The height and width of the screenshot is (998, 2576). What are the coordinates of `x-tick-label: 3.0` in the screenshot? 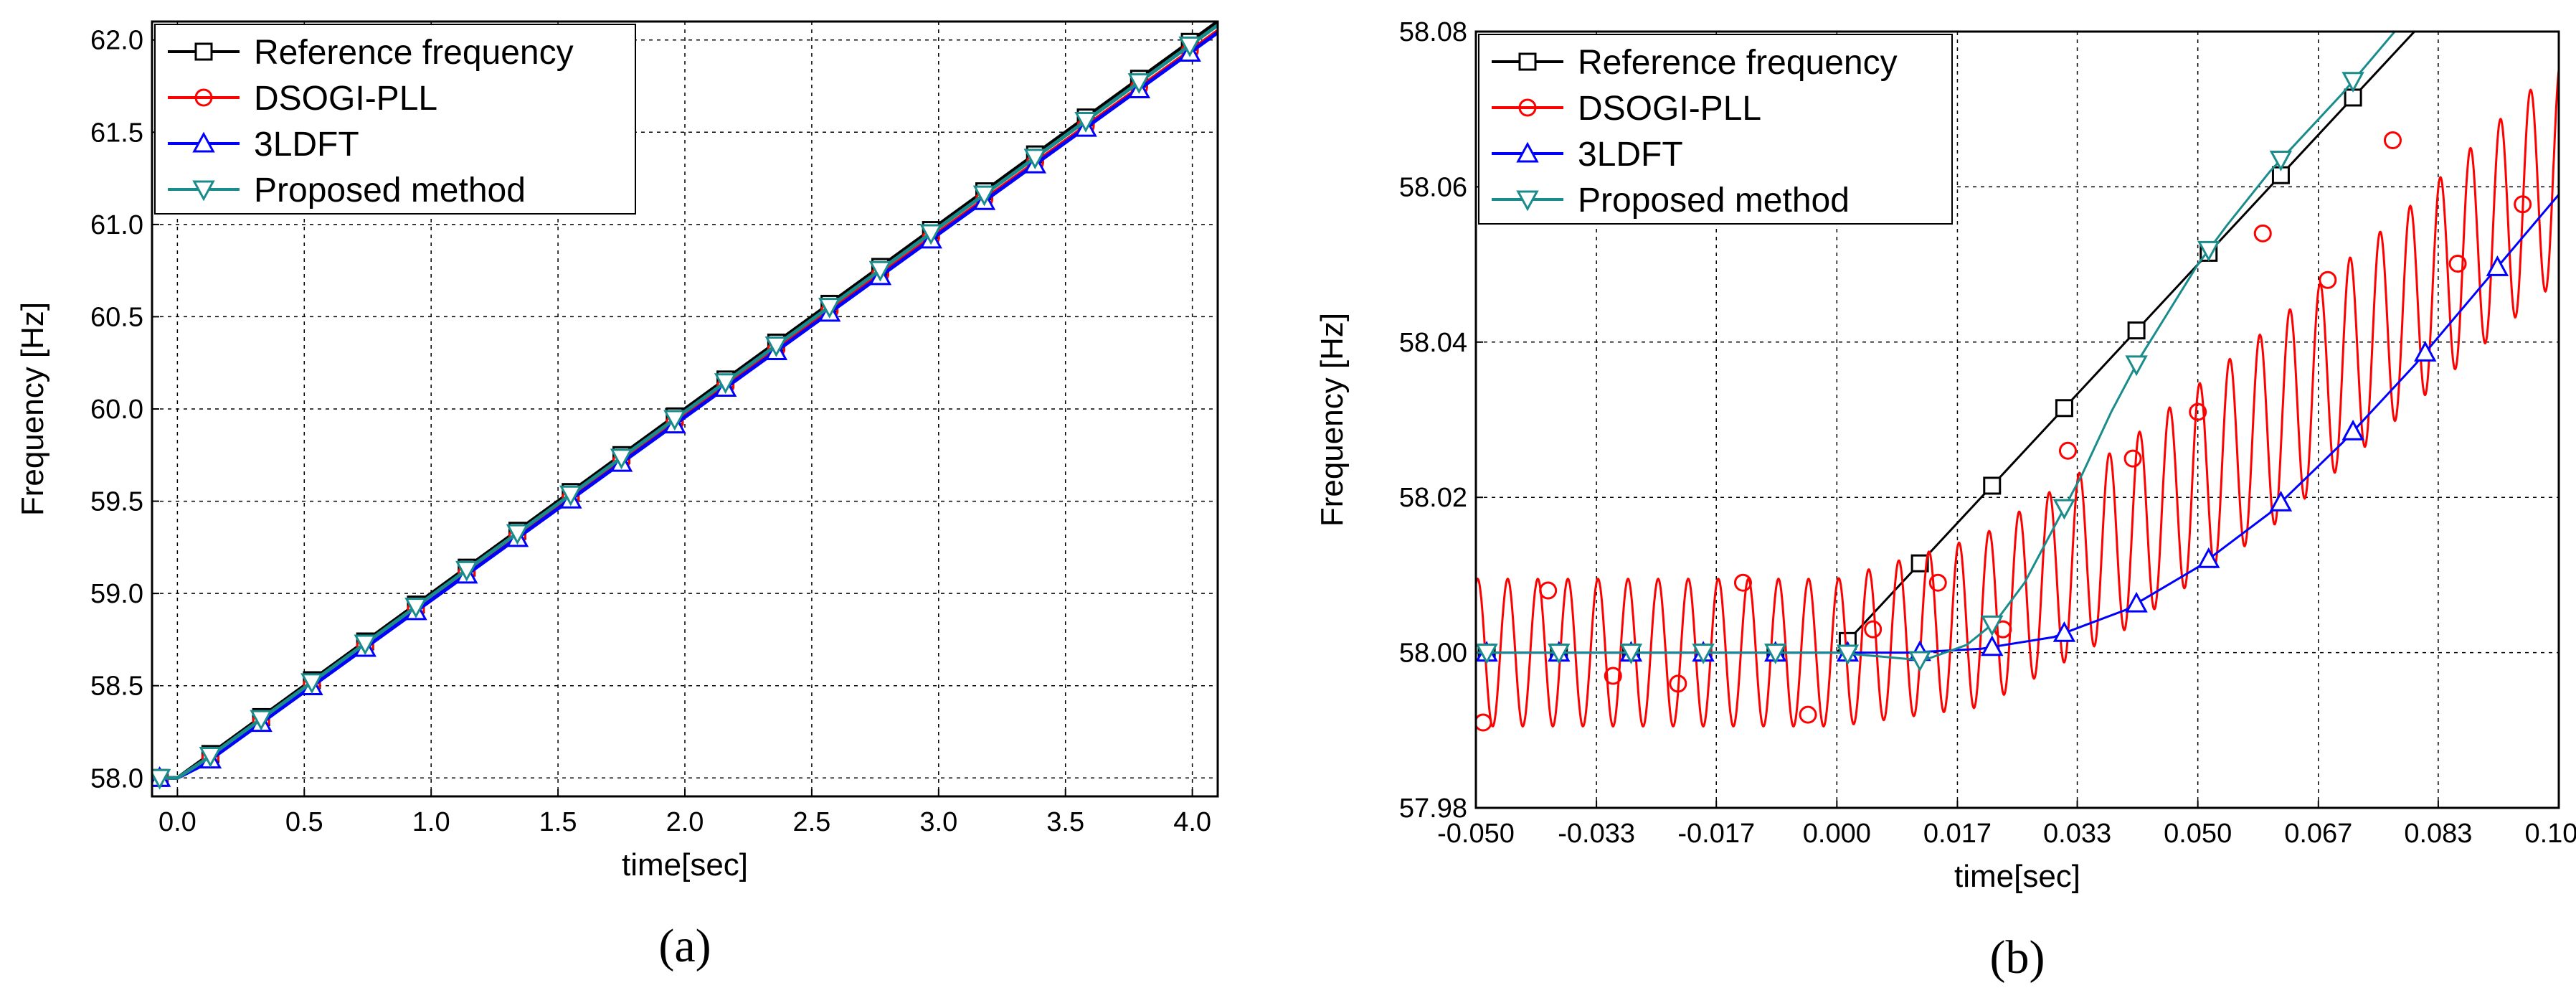 It's located at (938, 822).